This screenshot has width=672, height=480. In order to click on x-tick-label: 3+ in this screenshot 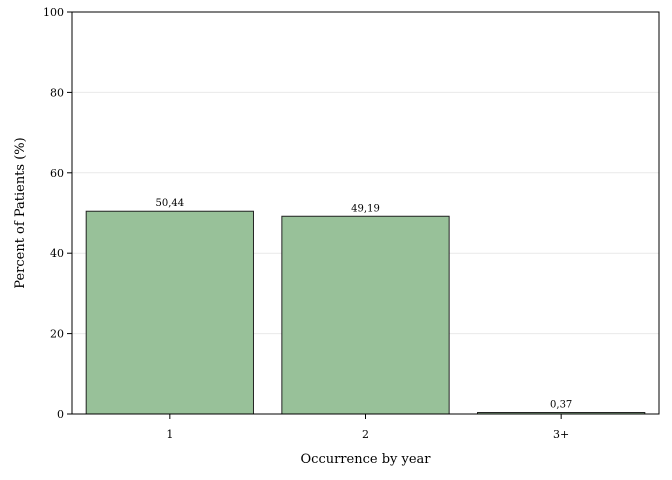, I will do `click(561, 434)`.